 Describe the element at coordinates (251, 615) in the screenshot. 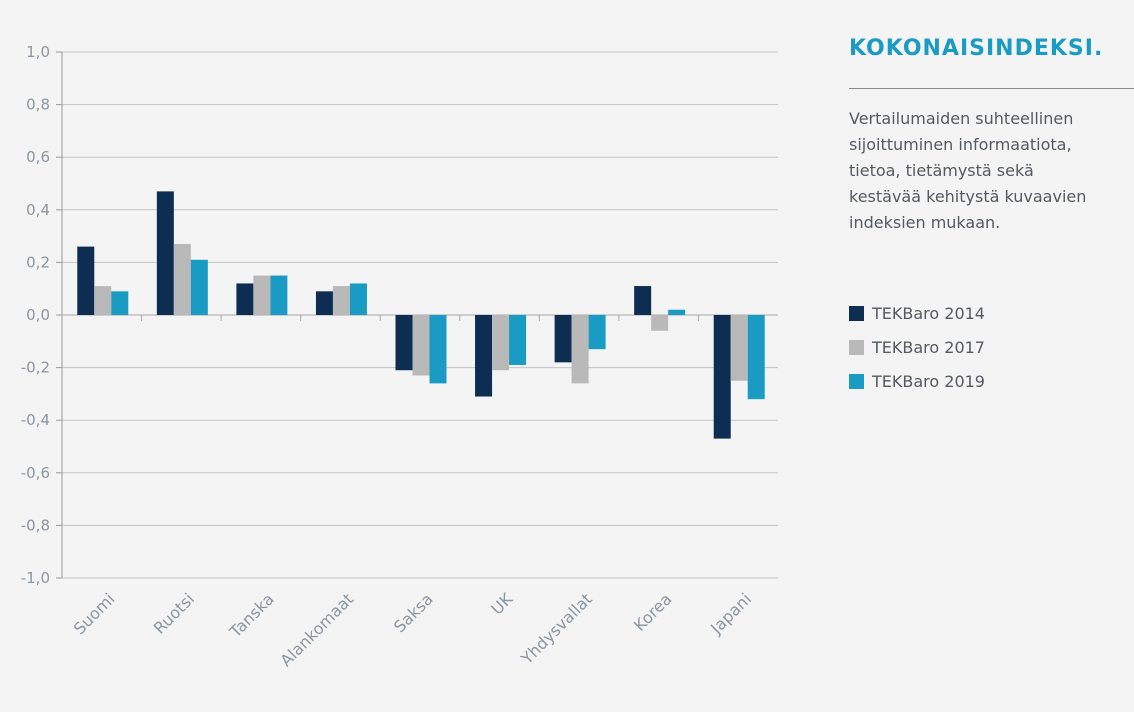

I see `x-category-label: Tanska` at that location.